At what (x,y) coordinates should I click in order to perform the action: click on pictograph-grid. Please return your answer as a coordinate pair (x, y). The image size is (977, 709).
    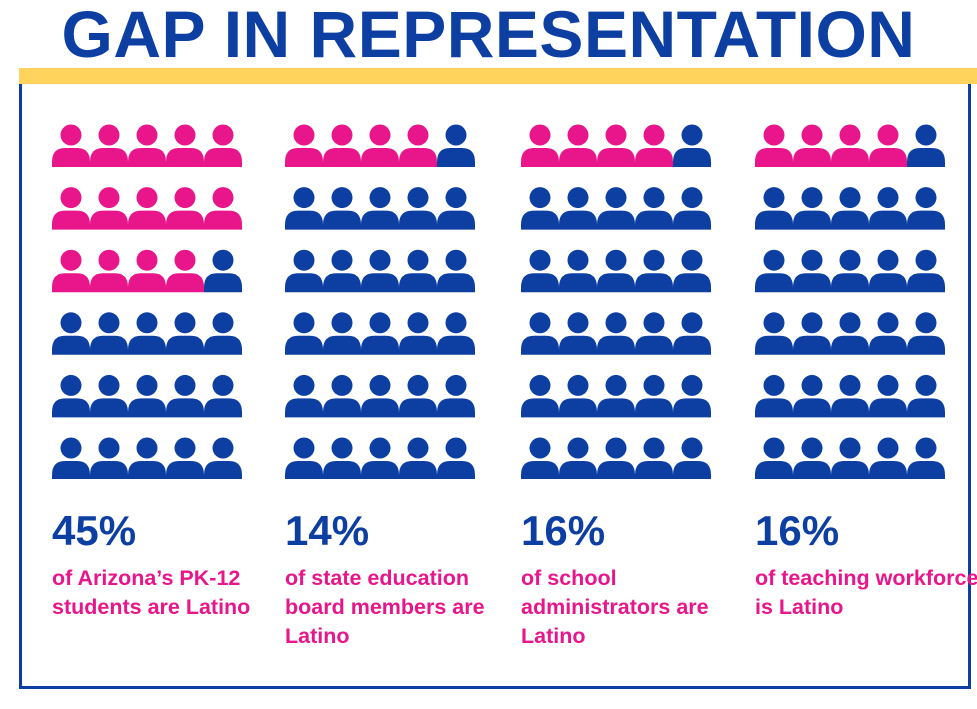
    Looking at the image, I should click on (380, 301).